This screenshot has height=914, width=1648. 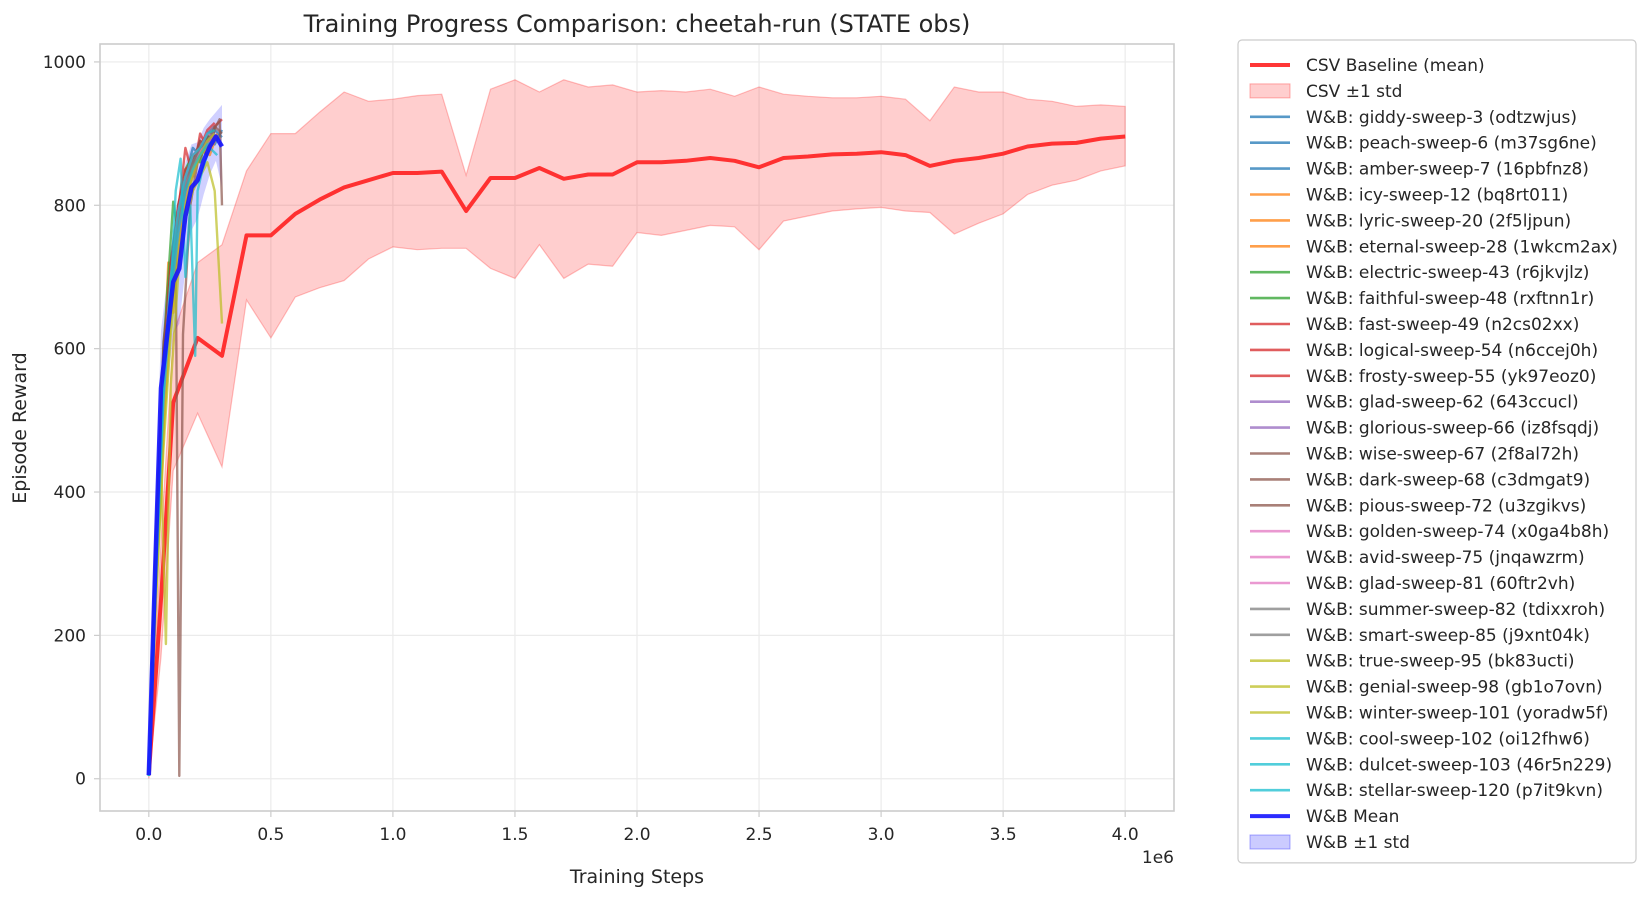 What do you see at coordinates (1448, 480) in the screenshot?
I see `legend-label: W&B: dark-sweep-68 (c3dmgat9)` at bounding box center [1448, 480].